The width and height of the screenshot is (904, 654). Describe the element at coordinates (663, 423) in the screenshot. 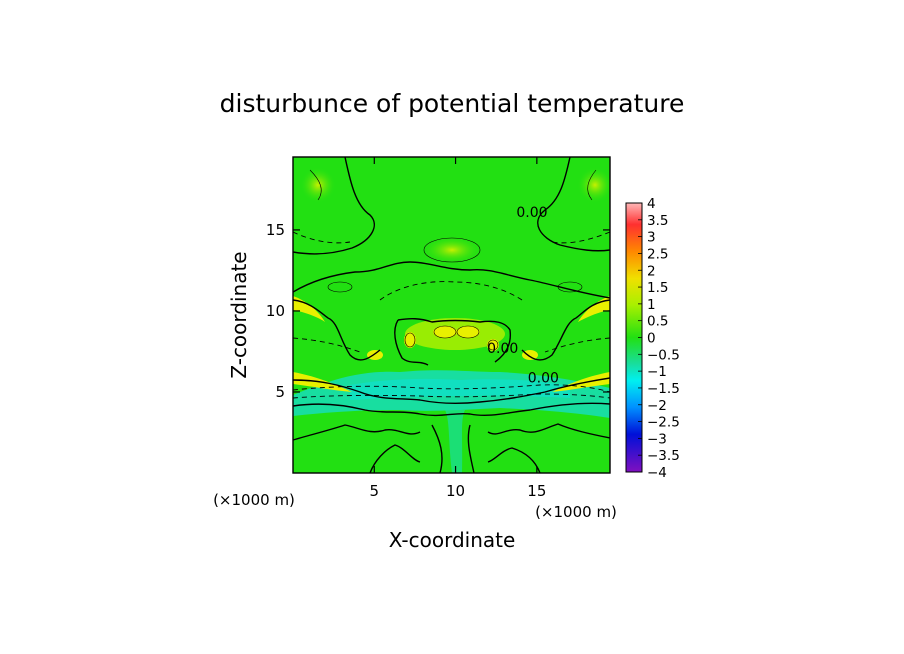

I see `colorbar-tick-label: −2.5` at that location.